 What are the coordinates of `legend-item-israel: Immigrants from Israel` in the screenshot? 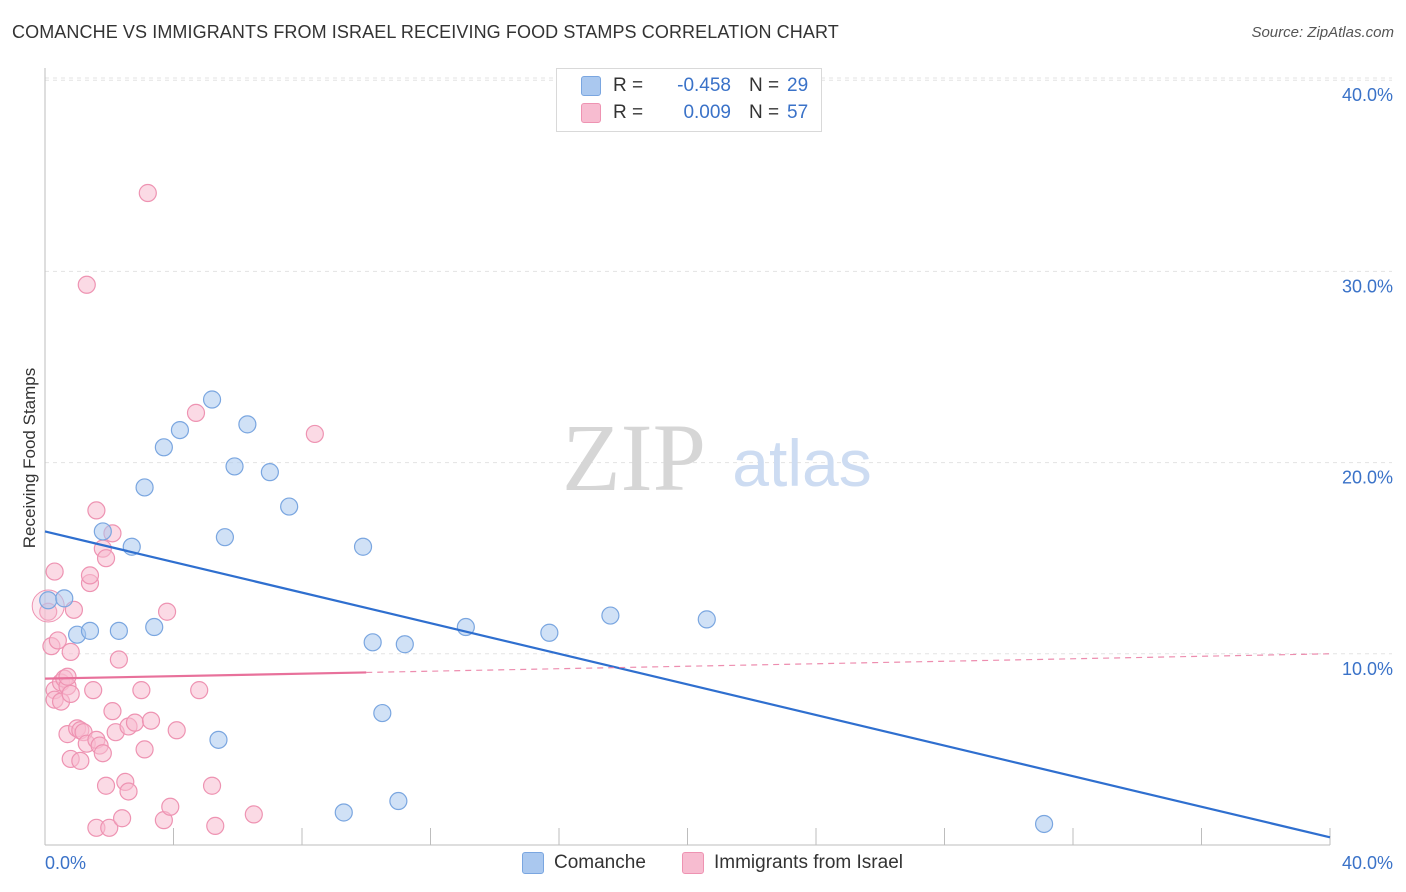 It's located at (792, 863).